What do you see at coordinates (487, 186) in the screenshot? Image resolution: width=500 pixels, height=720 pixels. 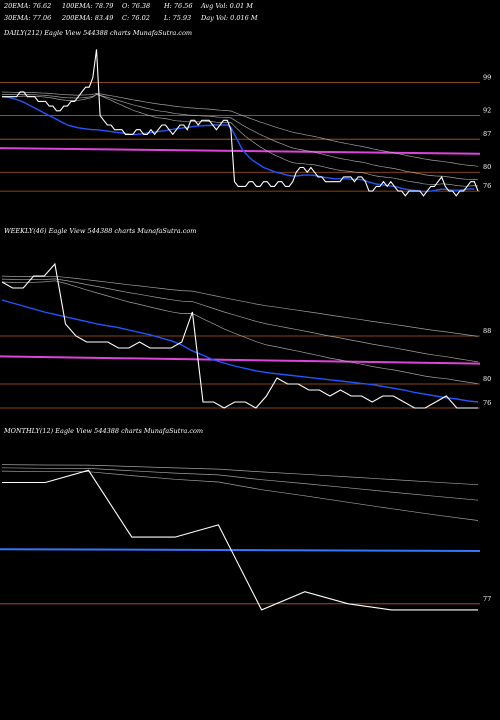 I see `daily-tick-label-4: 76` at bounding box center [487, 186].